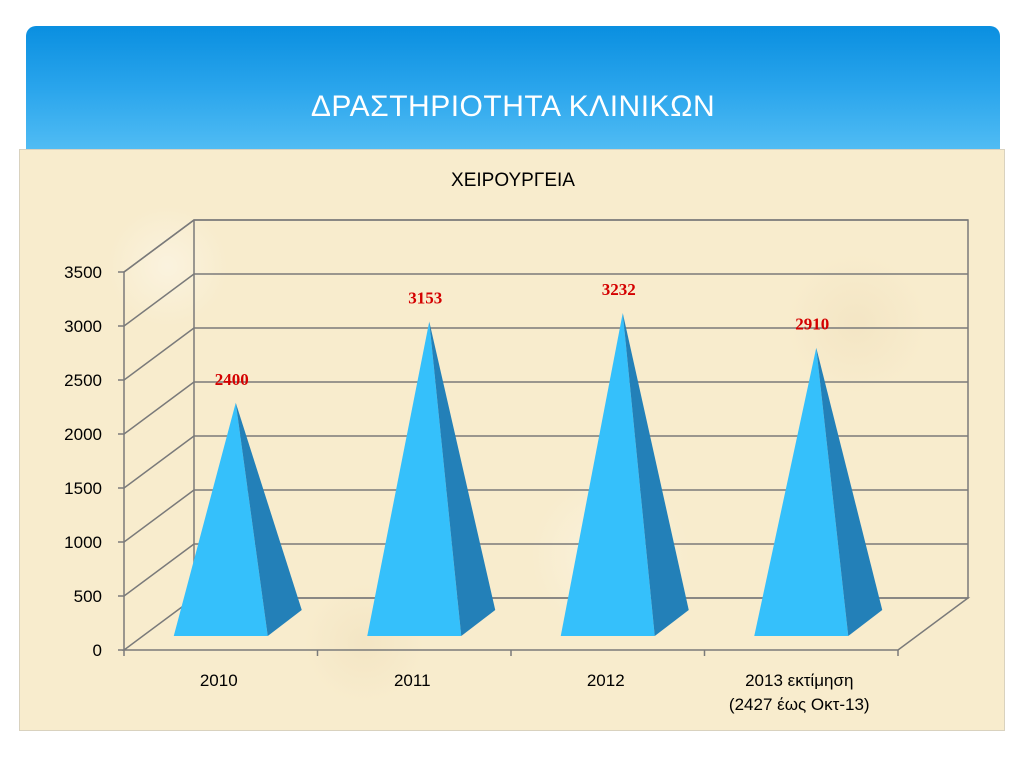  Describe the element at coordinates (94, 461) in the screenshot. I see `y-axis: 0 500 1000 1500 2000 2500 3000 3500` at that location.